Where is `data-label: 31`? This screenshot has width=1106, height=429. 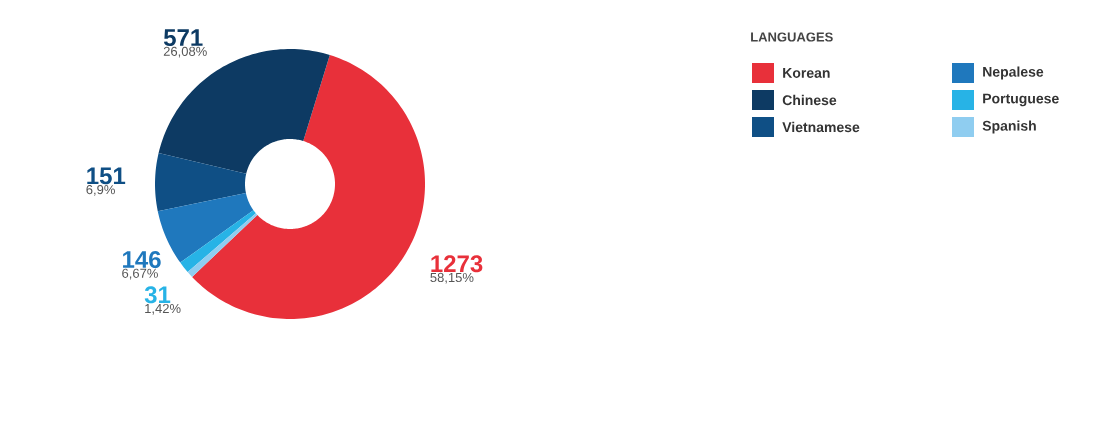 data-label: 31 is located at coordinates (157, 295).